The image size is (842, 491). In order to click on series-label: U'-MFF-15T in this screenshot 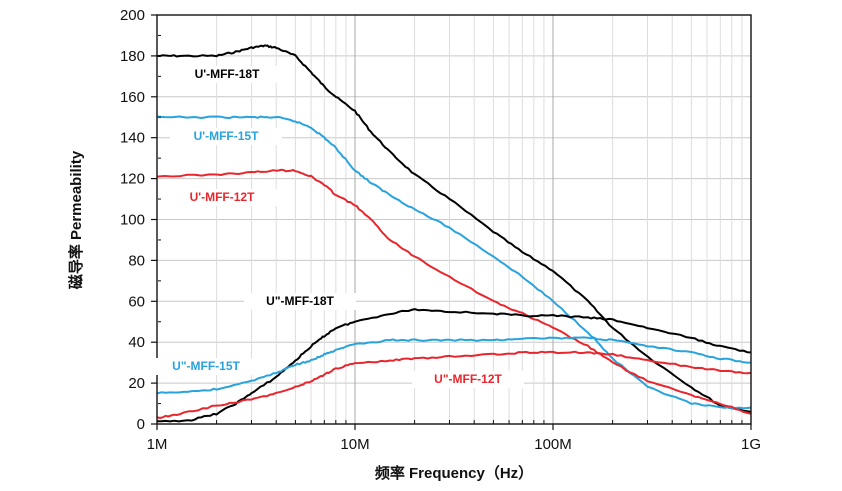, I will do `click(227, 136)`.